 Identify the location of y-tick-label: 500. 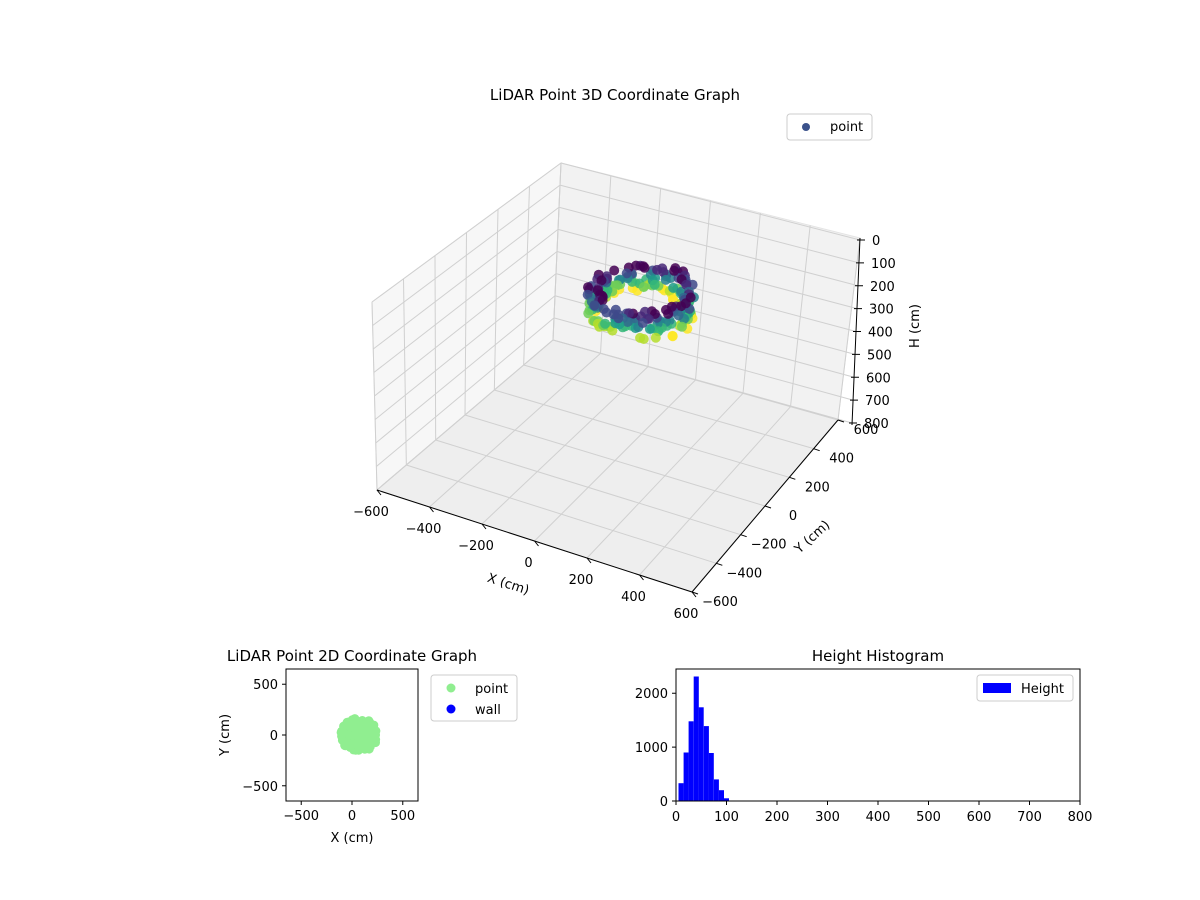
(265, 685).